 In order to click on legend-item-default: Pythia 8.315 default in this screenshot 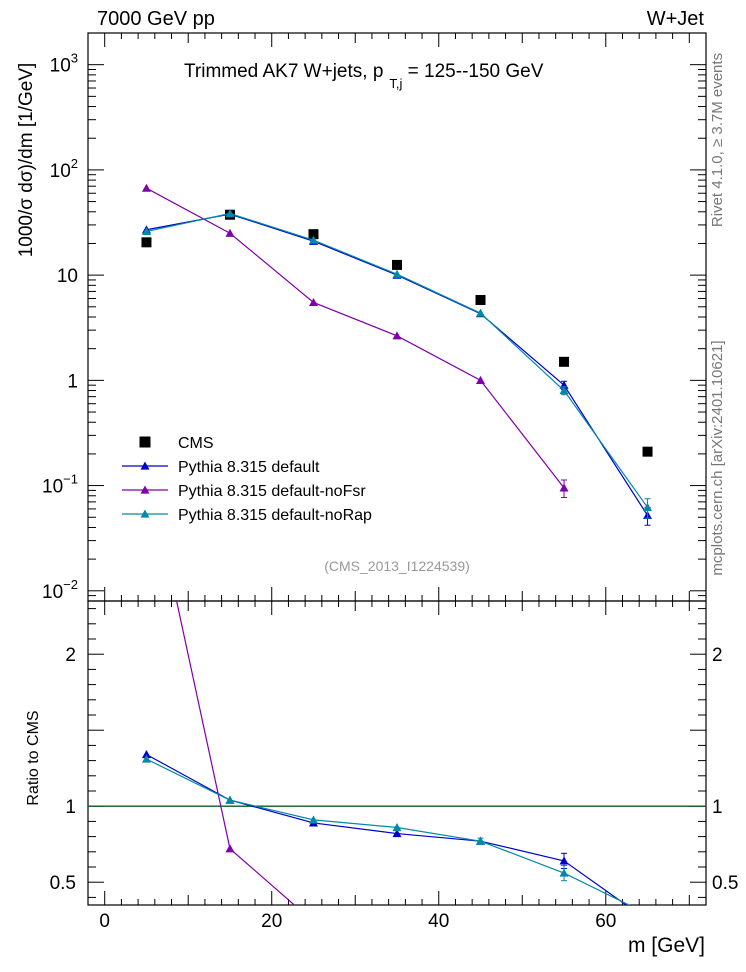, I will do `click(221, 467)`.